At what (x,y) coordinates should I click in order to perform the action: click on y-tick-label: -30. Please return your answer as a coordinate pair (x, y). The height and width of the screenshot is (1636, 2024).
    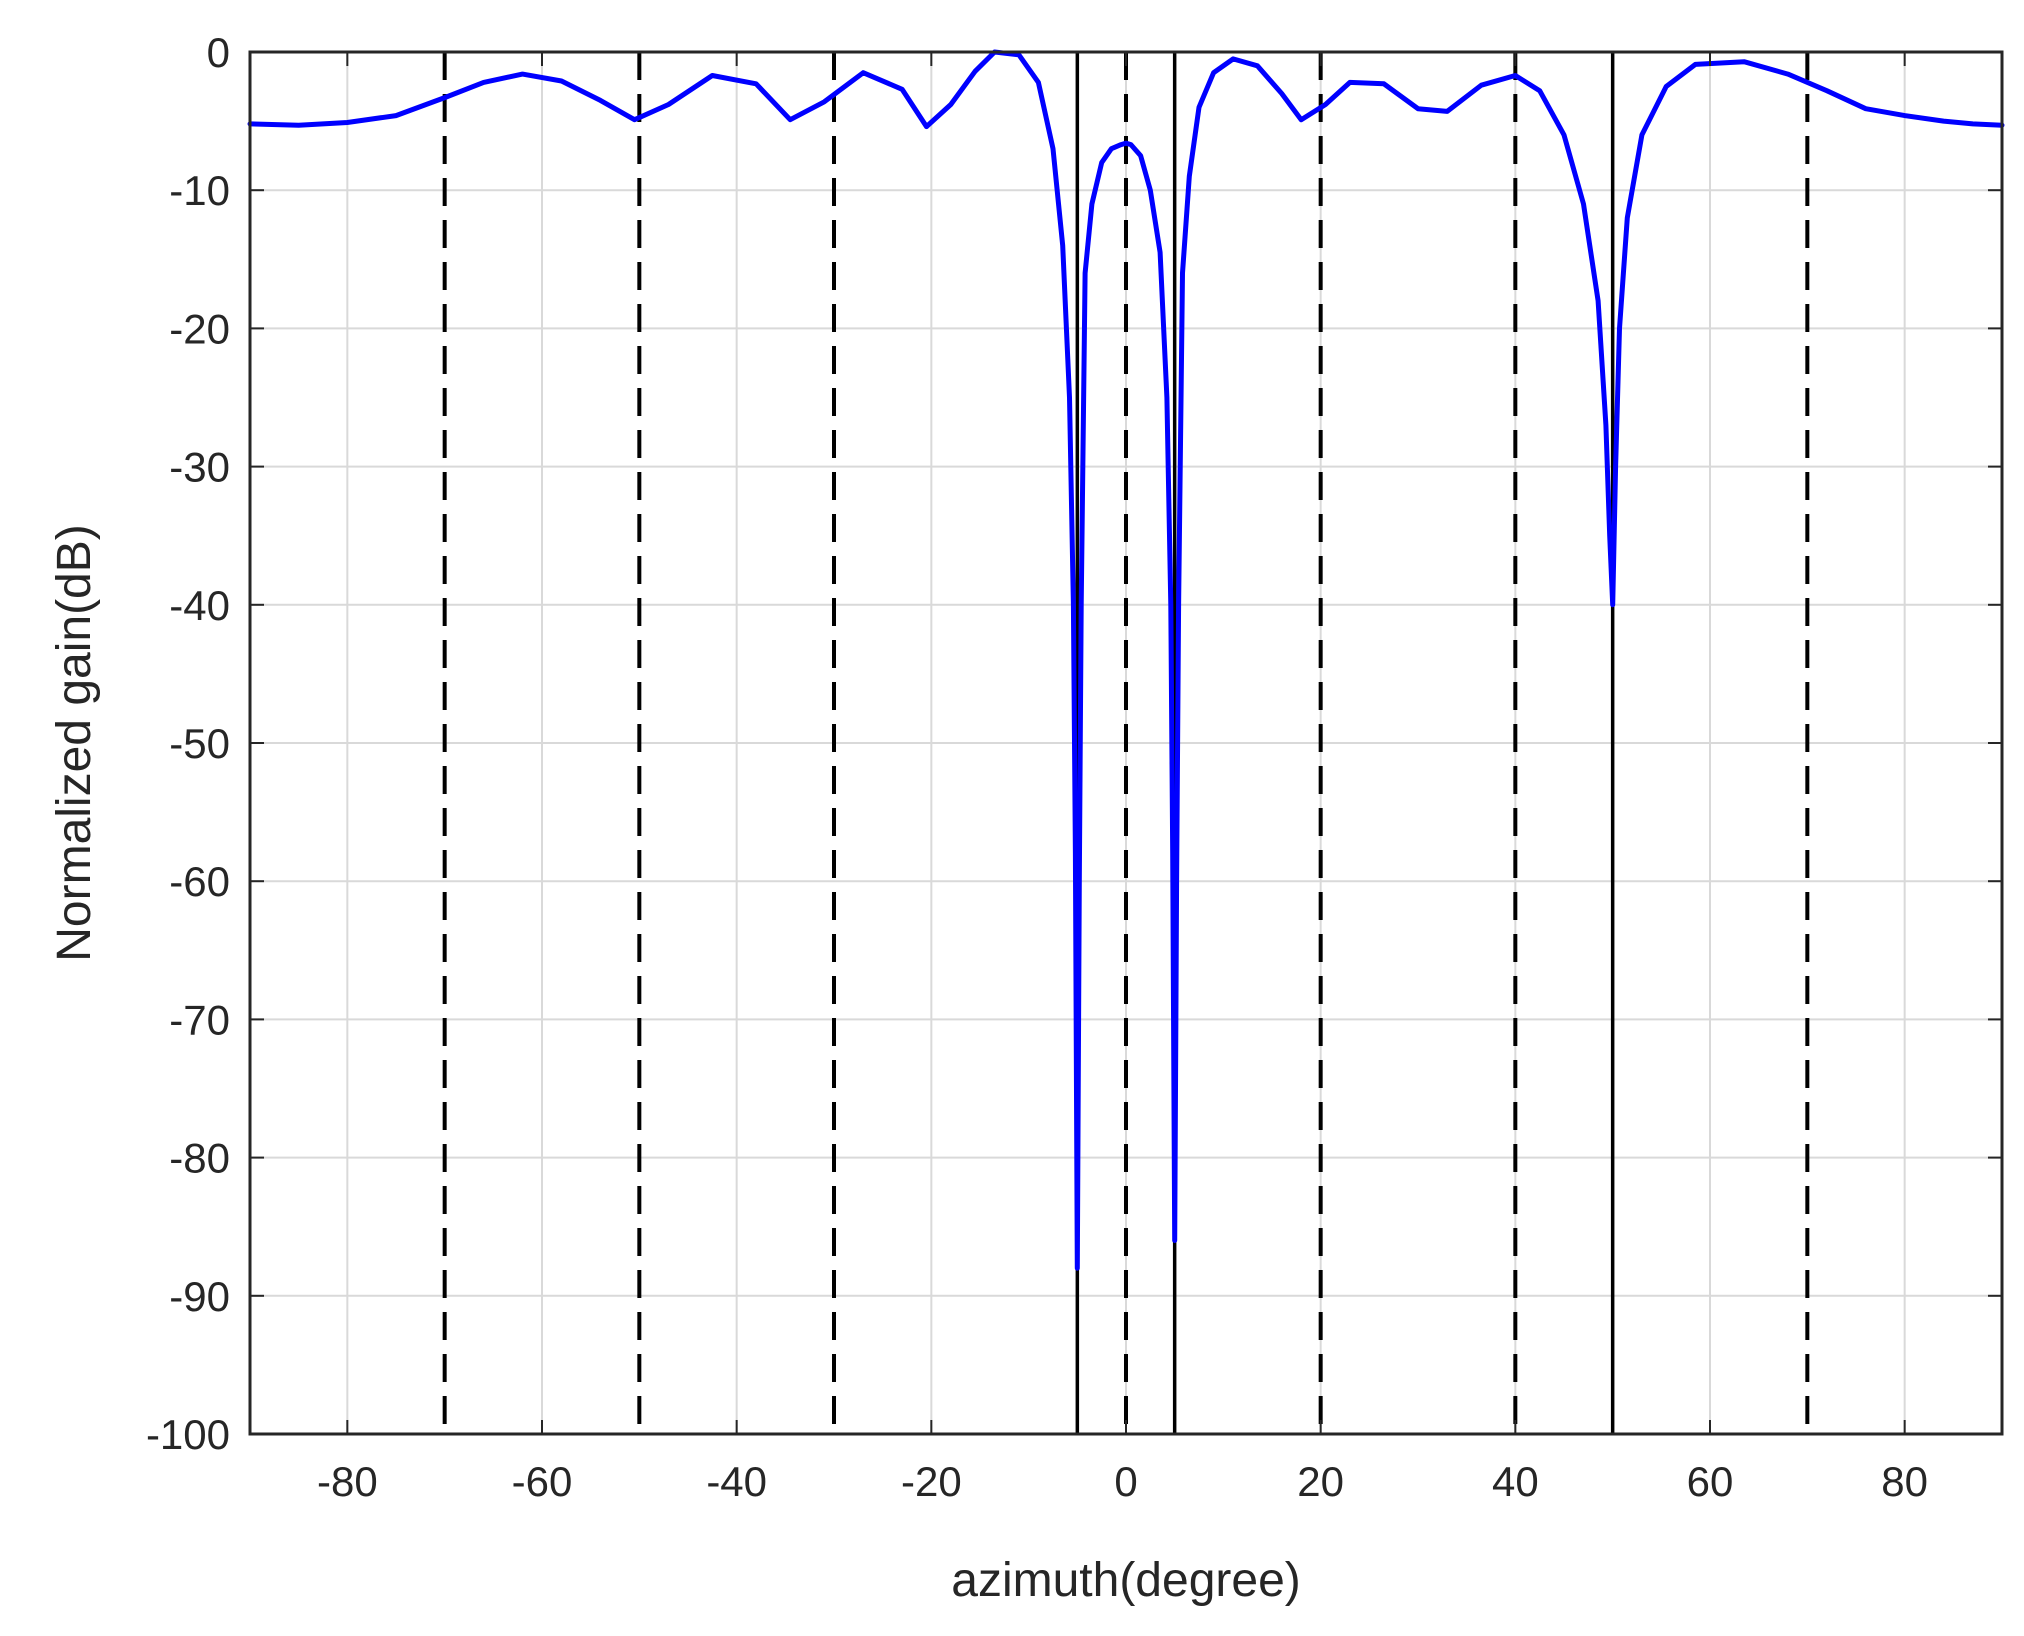
    Looking at the image, I should click on (199, 467).